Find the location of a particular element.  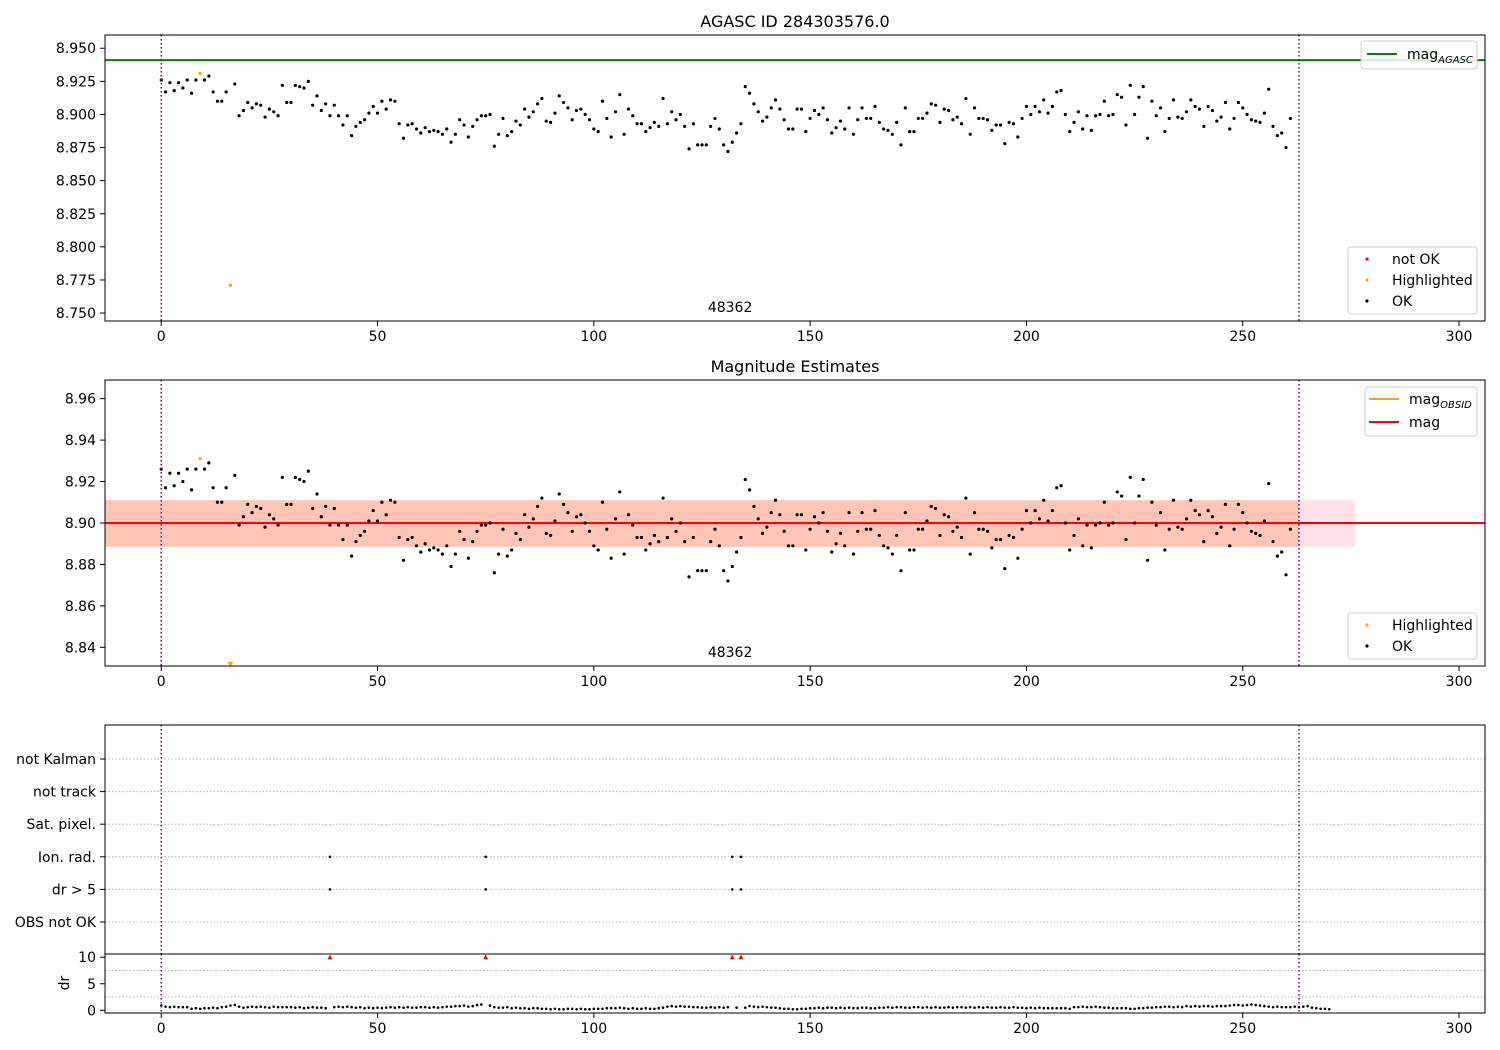

highlighted-point is located at coordinates (200, 73).